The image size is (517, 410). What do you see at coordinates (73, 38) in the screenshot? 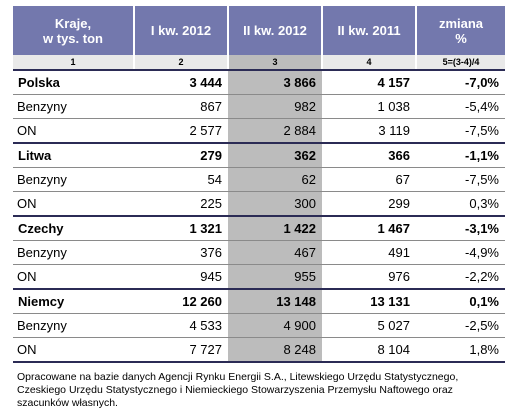
I see `header-country-line2: w tys. ton` at bounding box center [73, 38].